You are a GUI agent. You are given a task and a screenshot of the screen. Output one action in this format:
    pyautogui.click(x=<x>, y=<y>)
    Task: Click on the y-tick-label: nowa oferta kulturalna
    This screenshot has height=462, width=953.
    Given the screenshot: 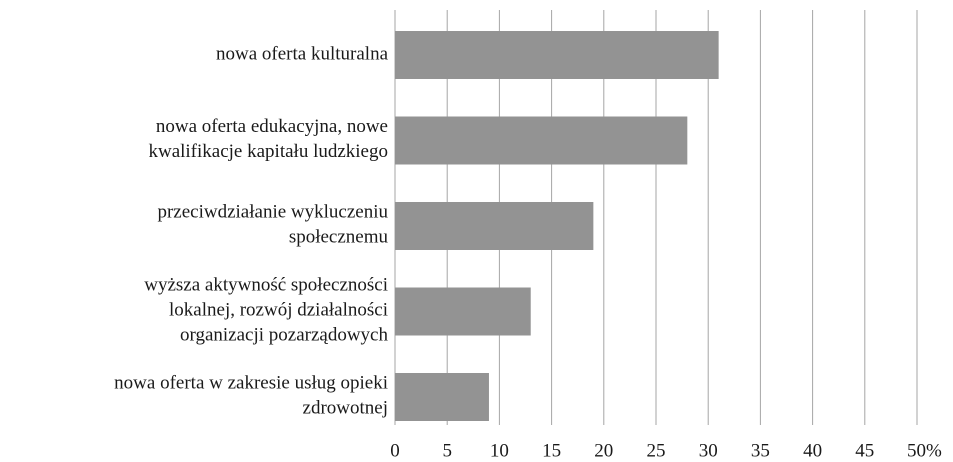 What is the action you would take?
    pyautogui.click(x=302, y=53)
    